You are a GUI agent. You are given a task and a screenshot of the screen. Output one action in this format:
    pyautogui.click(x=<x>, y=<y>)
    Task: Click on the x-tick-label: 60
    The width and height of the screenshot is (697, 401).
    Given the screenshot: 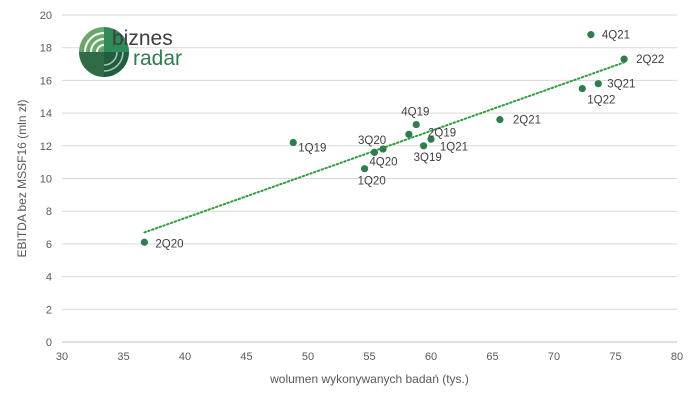 What is the action you would take?
    pyautogui.click(x=431, y=357)
    